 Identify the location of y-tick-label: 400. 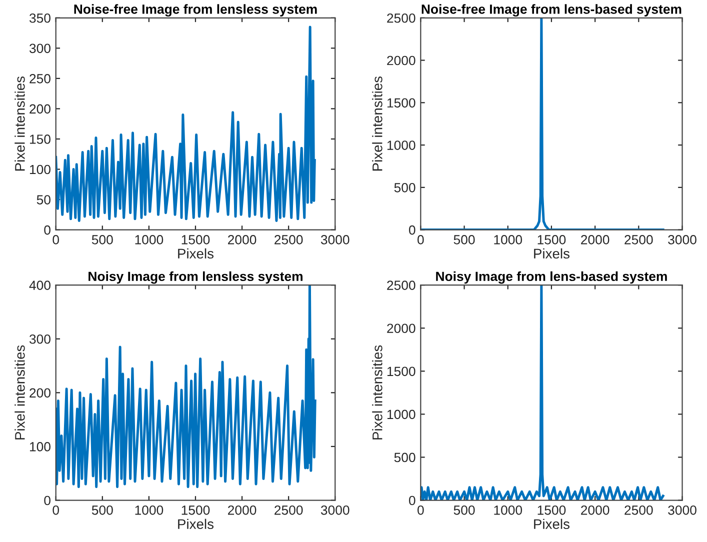
(39, 285).